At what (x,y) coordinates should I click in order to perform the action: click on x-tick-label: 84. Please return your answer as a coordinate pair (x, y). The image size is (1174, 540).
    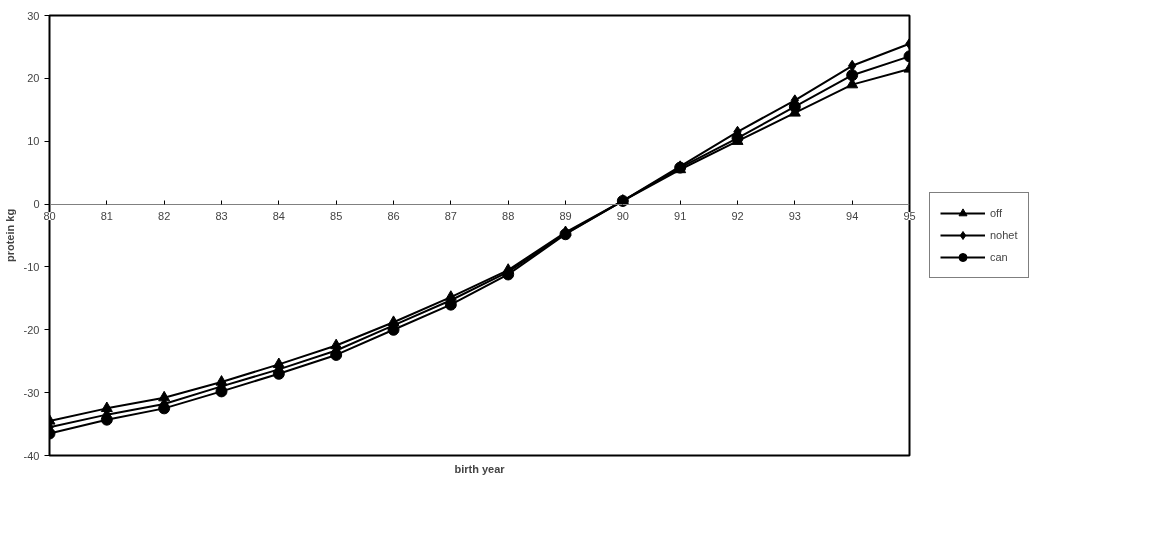
    Looking at the image, I should click on (278, 216).